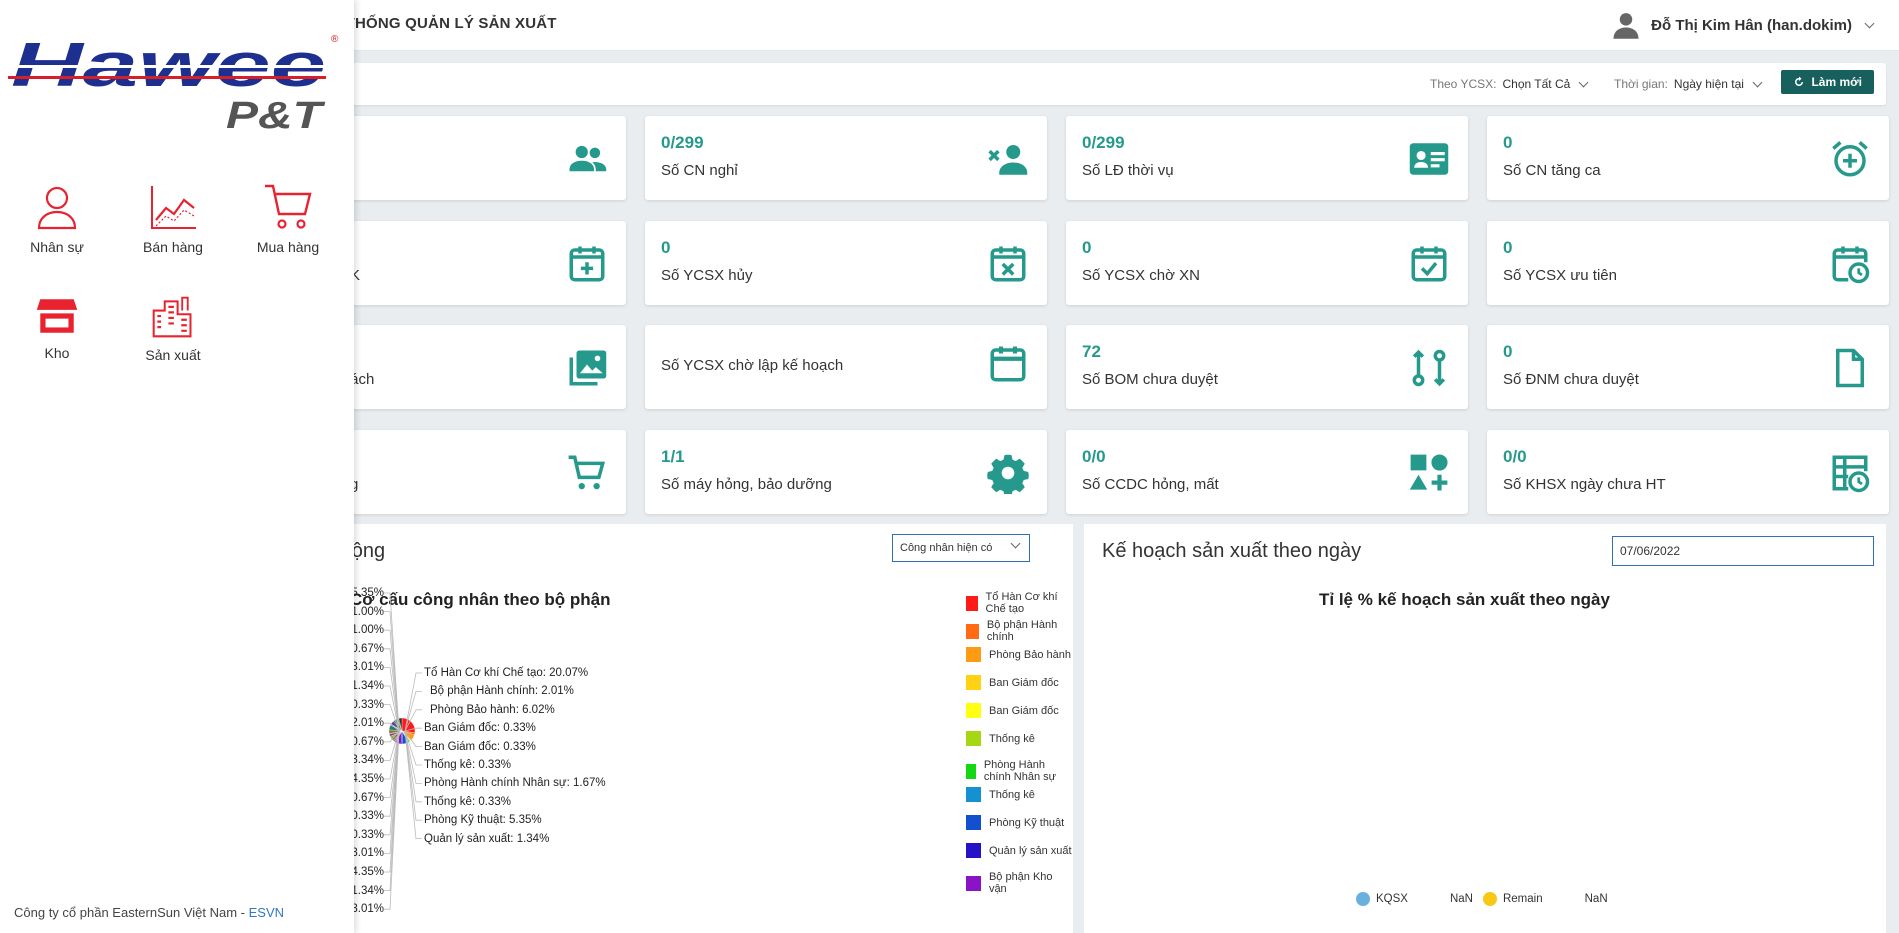 The image size is (1899, 933). What do you see at coordinates (1232, 551) in the screenshot?
I see `production-plan-title: Kế hoạch sản xuất theo ngày` at bounding box center [1232, 551].